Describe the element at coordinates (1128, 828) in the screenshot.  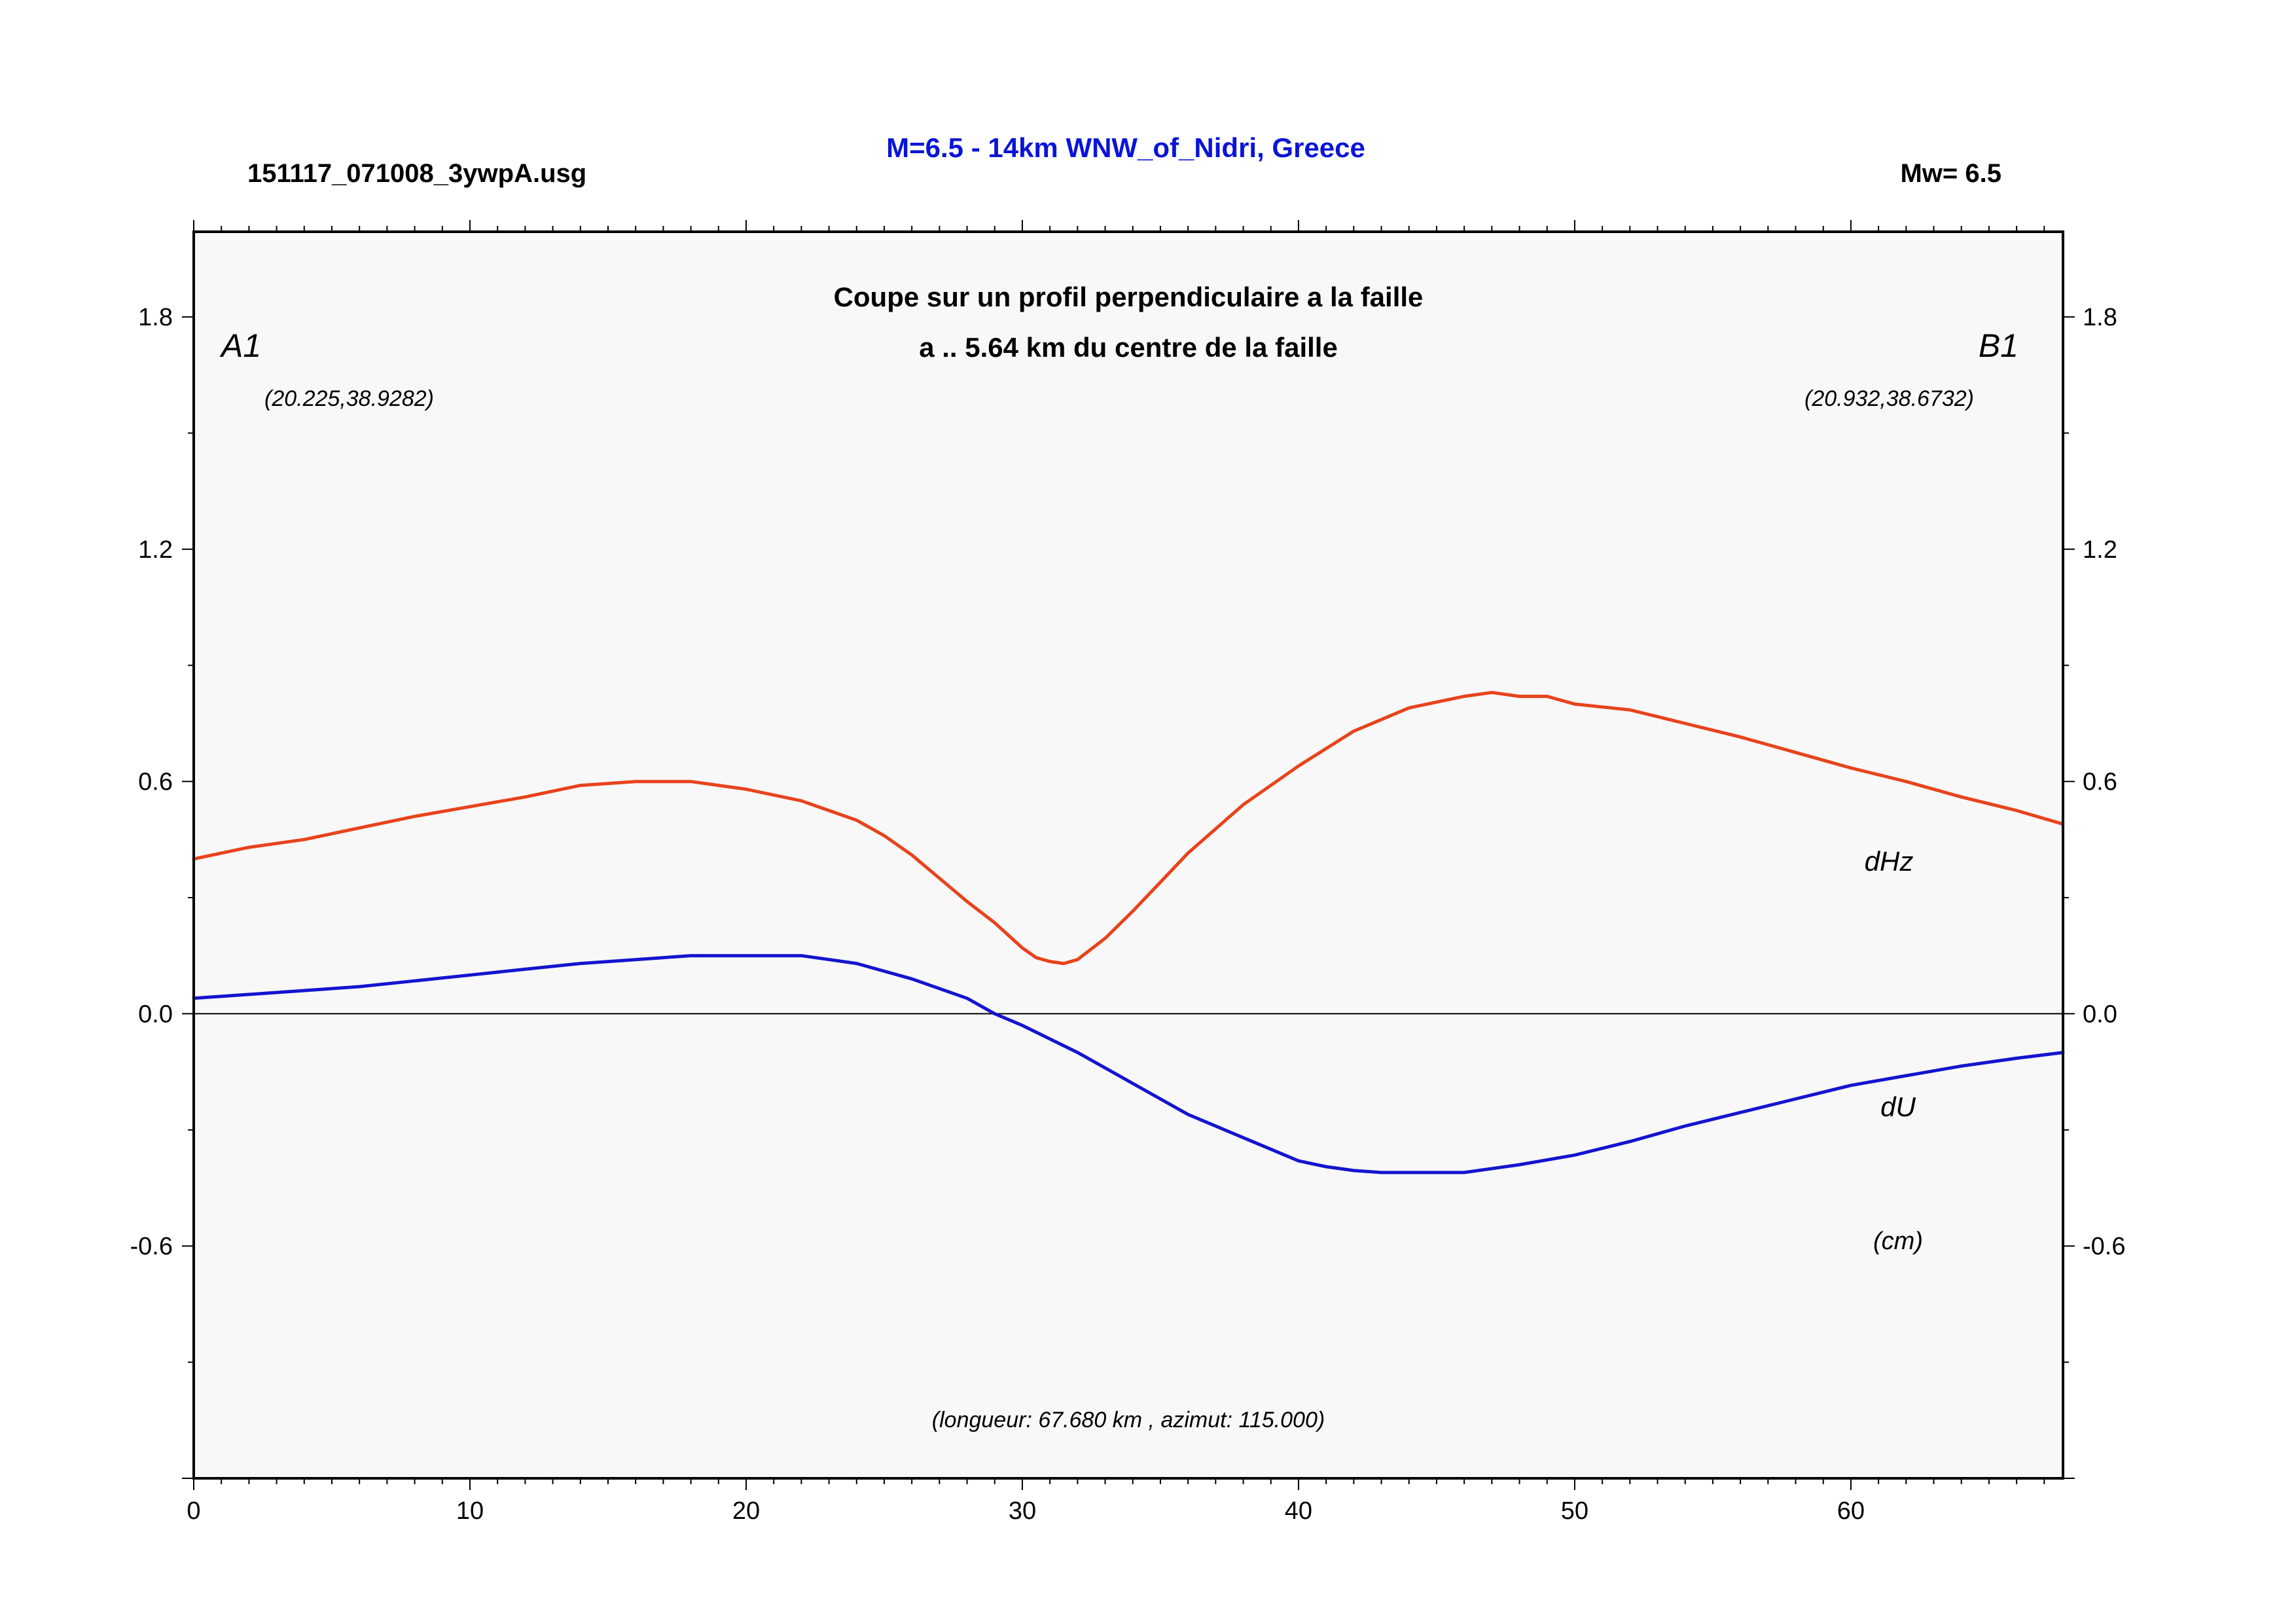
I see `series-line-dHz` at that location.